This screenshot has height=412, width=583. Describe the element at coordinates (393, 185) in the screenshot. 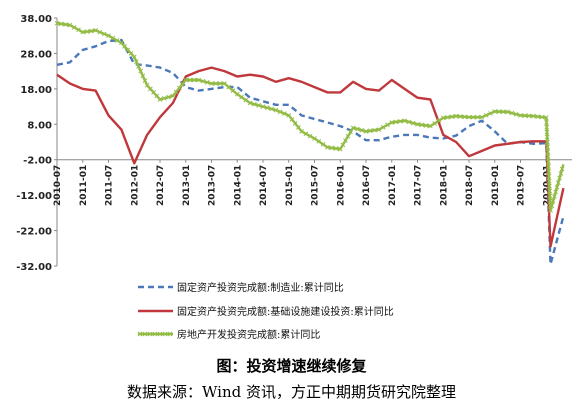

I see `x-tick-label: 2017-01` at that location.